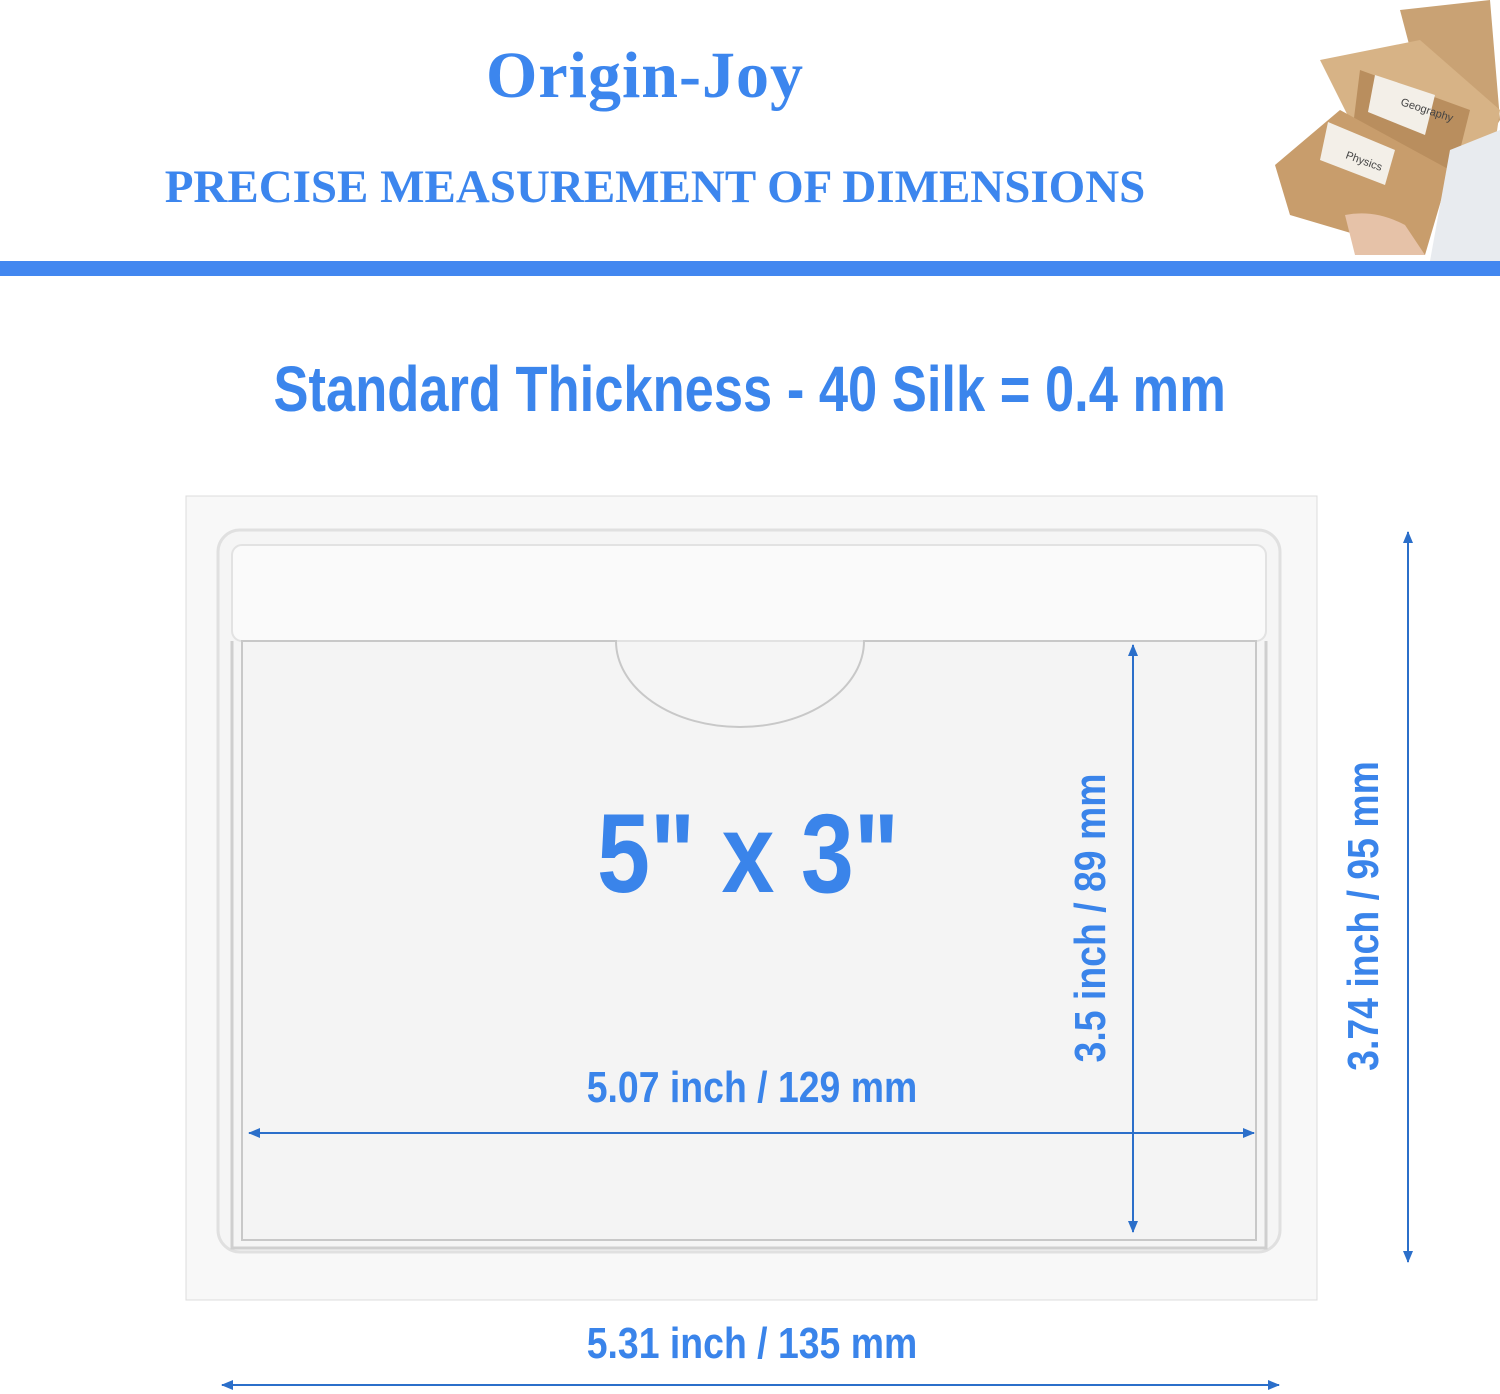  I want to click on top-rim, so click(749, 593).